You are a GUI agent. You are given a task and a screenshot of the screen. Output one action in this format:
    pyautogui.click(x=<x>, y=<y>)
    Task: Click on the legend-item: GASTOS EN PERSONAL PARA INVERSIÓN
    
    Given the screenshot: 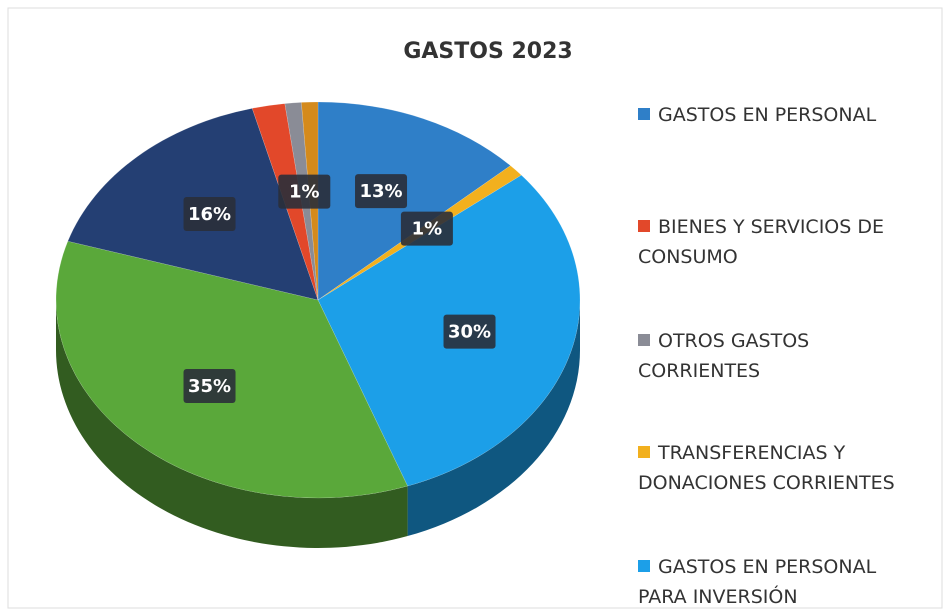 What is the action you would take?
    pyautogui.click(x=783, y=582)
    